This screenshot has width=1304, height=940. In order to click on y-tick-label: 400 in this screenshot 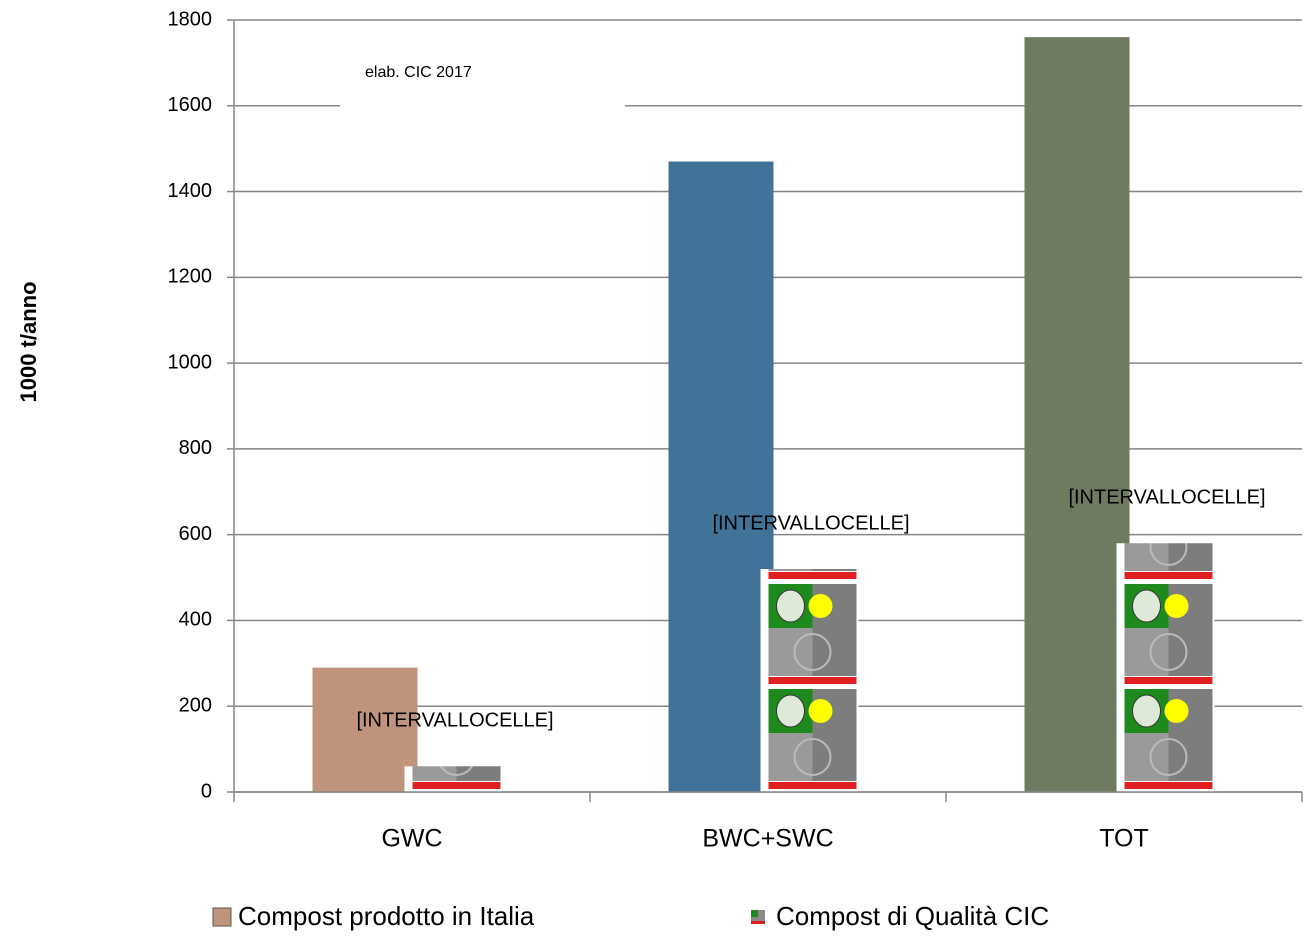, I will do `click(195, 620)`.